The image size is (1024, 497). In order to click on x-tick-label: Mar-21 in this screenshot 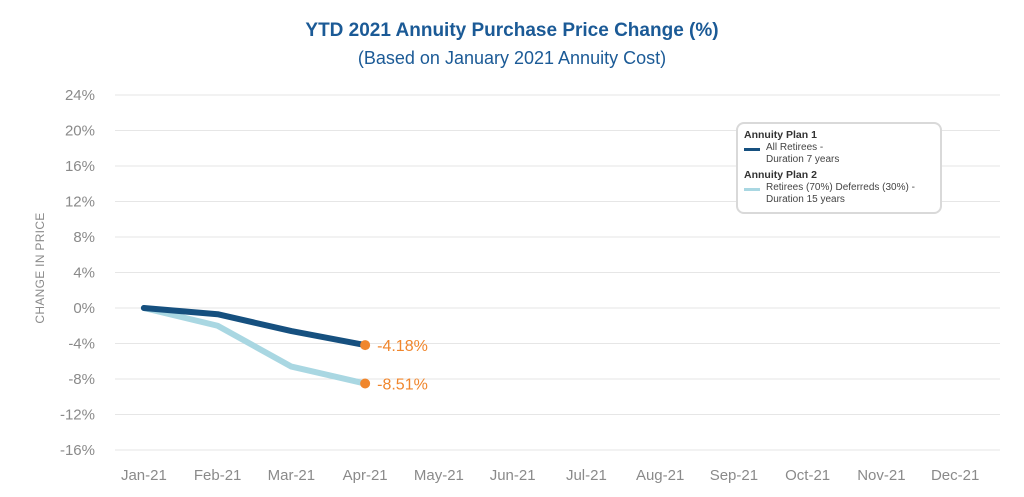, I will do `click(292, 475)`.